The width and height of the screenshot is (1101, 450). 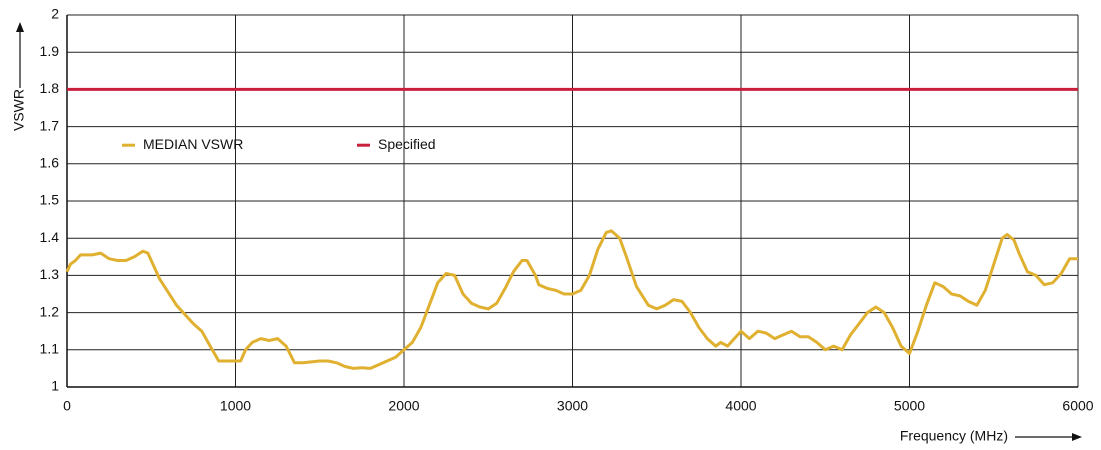 What do you see at coordinates (55, 386) in the screenshot?
I see `y-tick-label: 1` at bounding box center [55, 386].